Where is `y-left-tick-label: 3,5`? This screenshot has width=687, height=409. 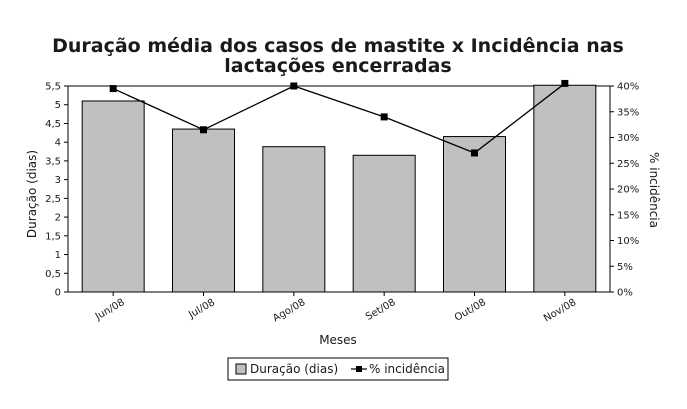 y-left-tick-label: 3,5 is located at coordinates (53, 161).